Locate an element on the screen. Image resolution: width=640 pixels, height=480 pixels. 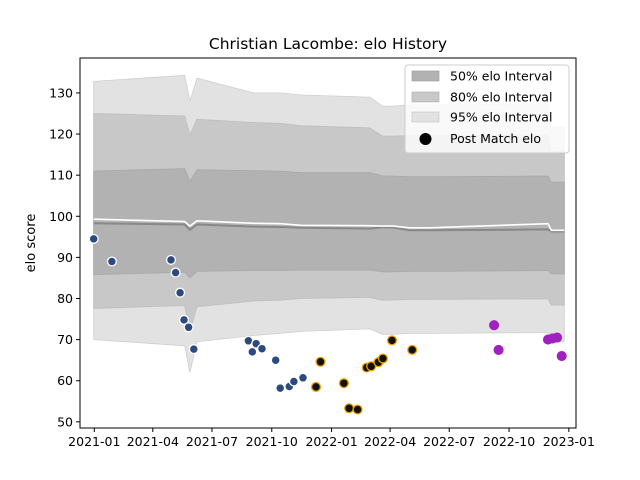
y-tick-label-80: 80 is located at coordinates (65, 298).